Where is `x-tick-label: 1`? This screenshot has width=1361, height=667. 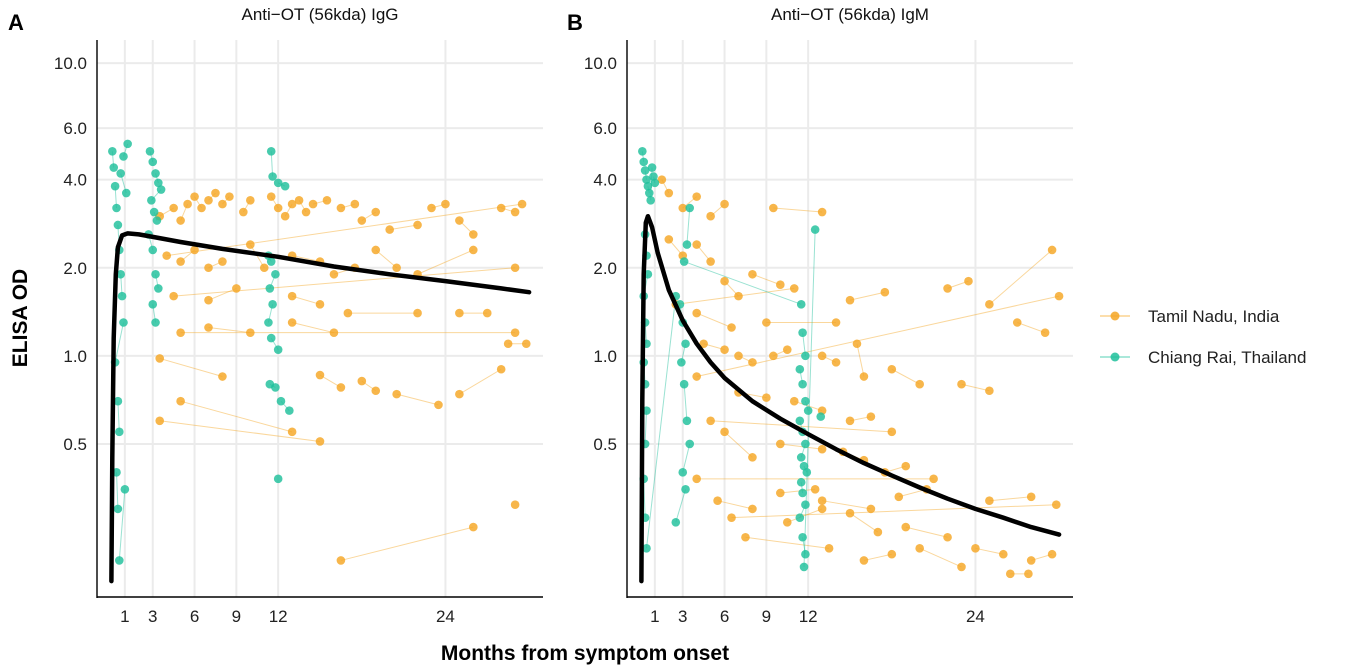 x-tick-label: 1 is located at coordinates (654, 616).